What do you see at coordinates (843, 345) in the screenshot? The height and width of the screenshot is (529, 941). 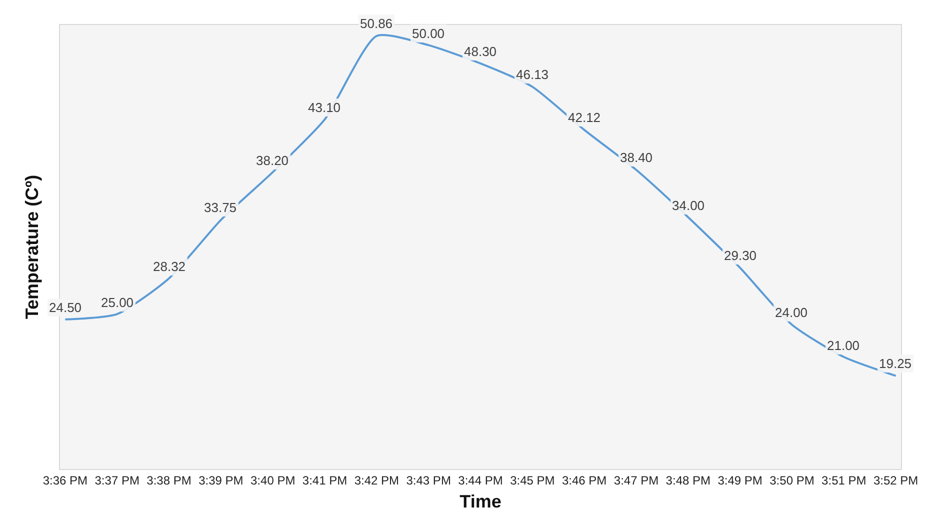 I see `data-label: 21.00` at bounding box center [843, 345].